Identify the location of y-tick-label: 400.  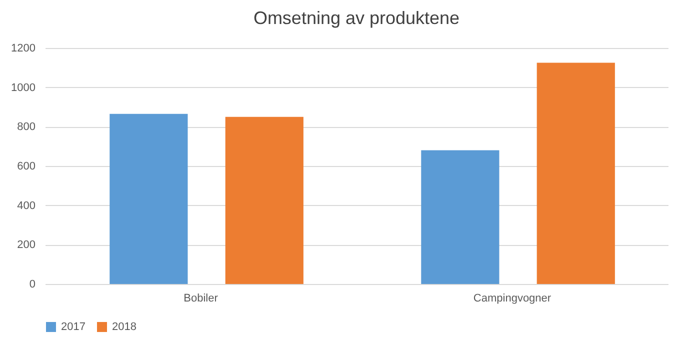
(26, 206).